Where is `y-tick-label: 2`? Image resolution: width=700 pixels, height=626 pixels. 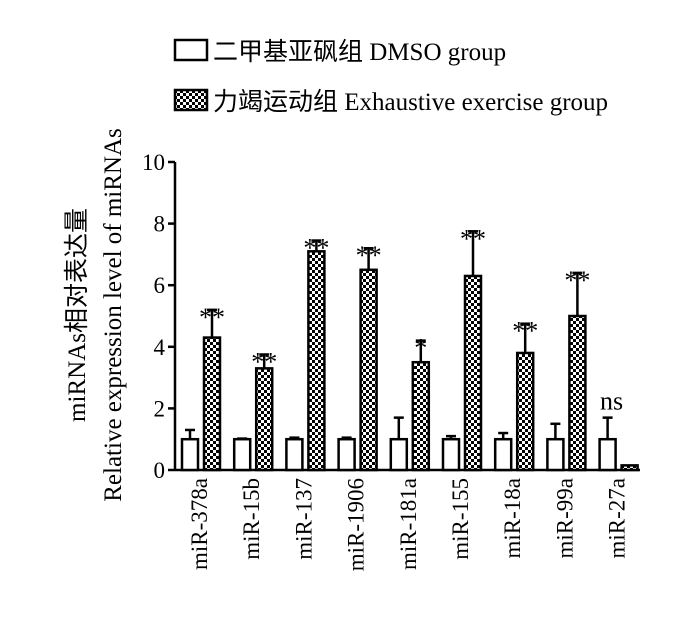
y-tick-label: 2 is located at coordinates (160, 408).